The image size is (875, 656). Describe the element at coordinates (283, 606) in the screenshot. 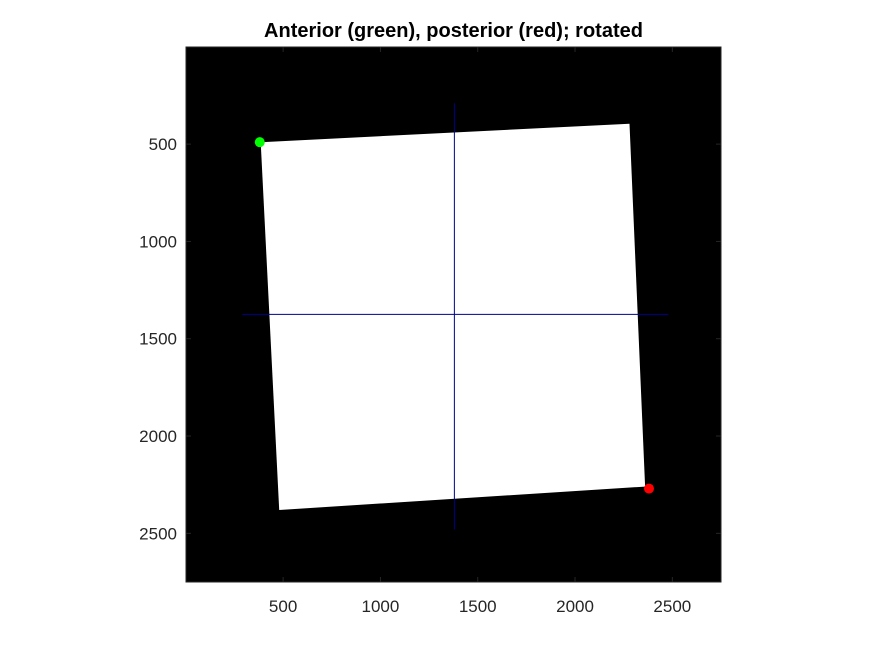

I see `x-tick-label: 500` at that location.